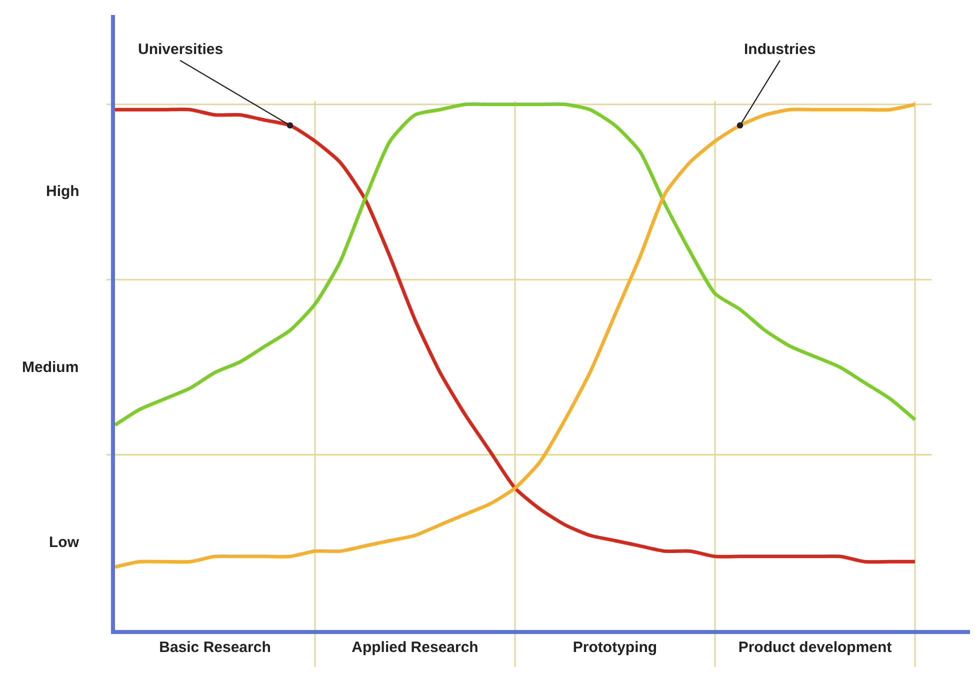 This screenshot has width=980, height=700. What do you see at coordinates (181, 49) in the screenshot?
I see `text: Universities` at bounding box center [181, 49].